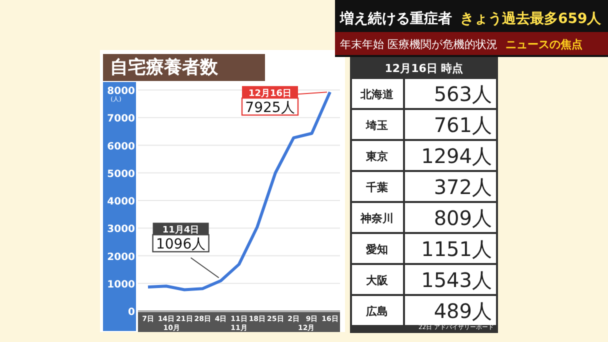 This screenshot has height=342, width=608. I want to click on text: 北海道, so click(377, 94).